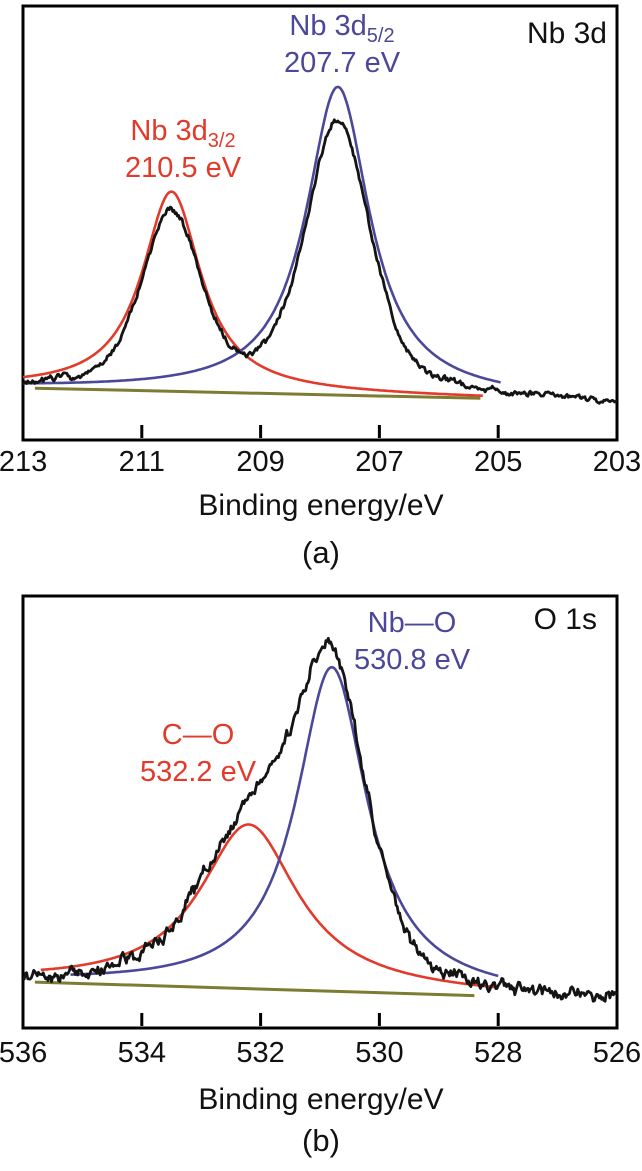 This screenshot has height=1171, width=642. Describe the element at coordinates (566, 33) in the screenshot. I see `panel-a-corner-label: Nb 3d` at that location.